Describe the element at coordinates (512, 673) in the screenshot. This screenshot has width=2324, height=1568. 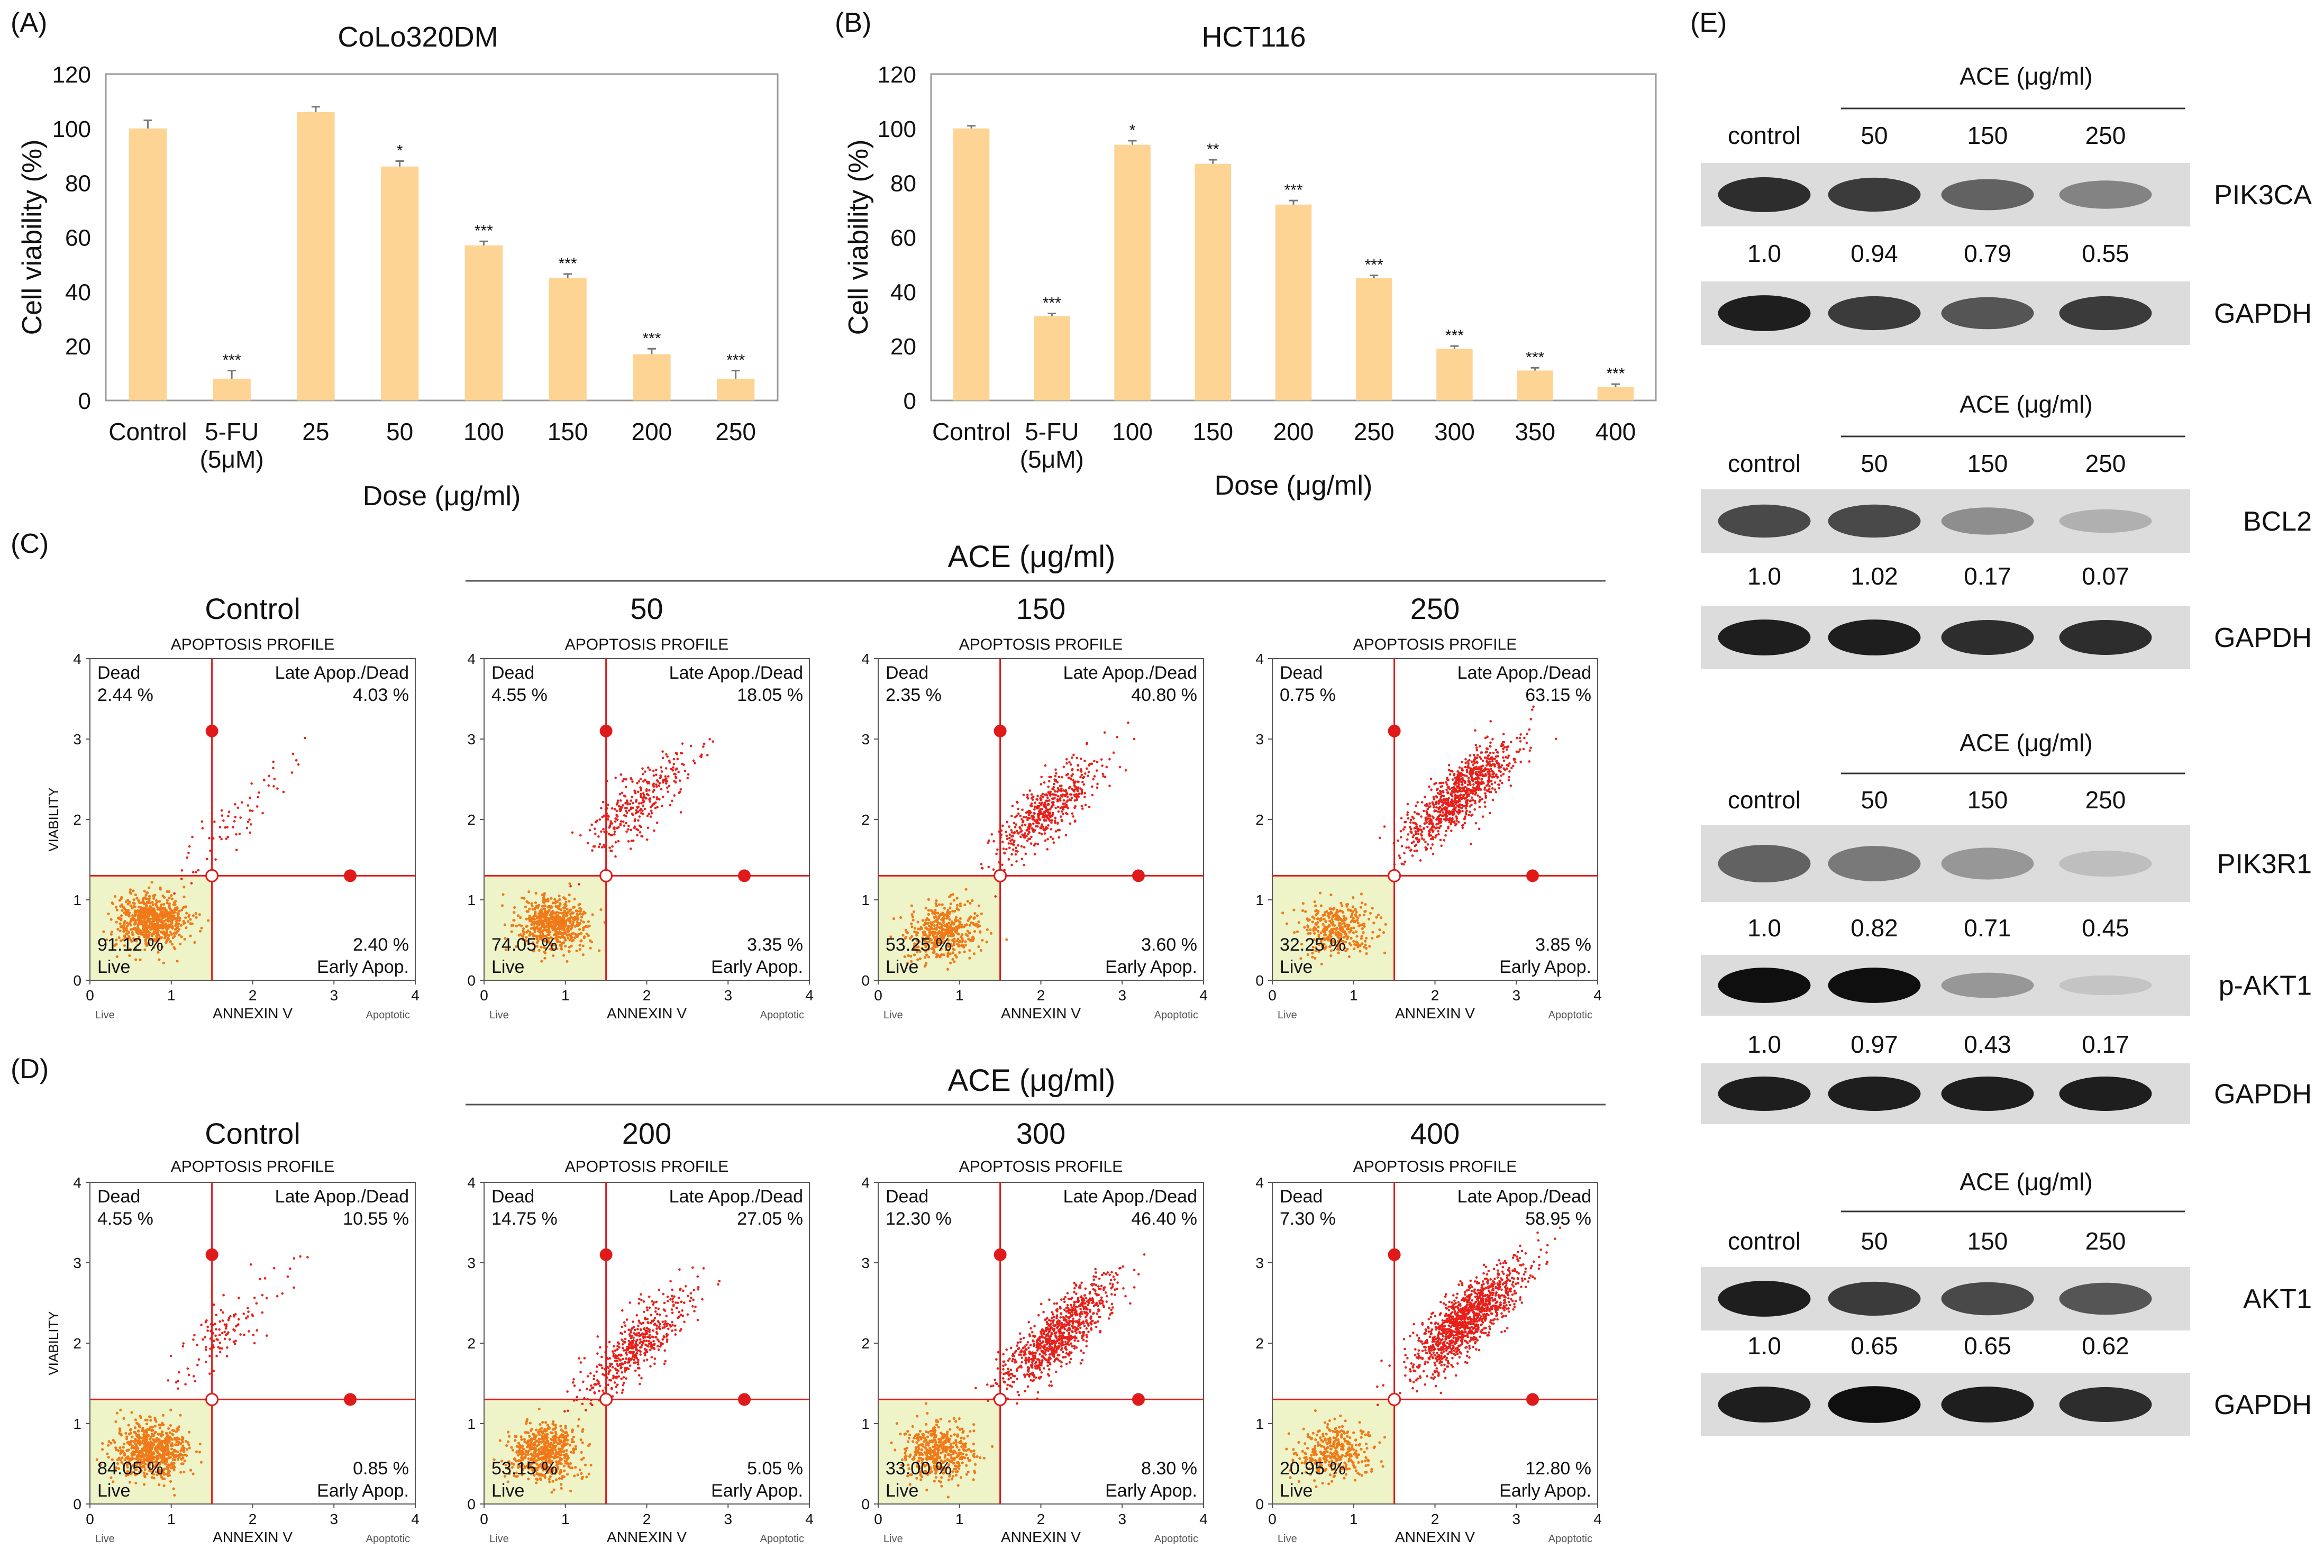
I see `quadrant-dead-label: Dead` at that location.